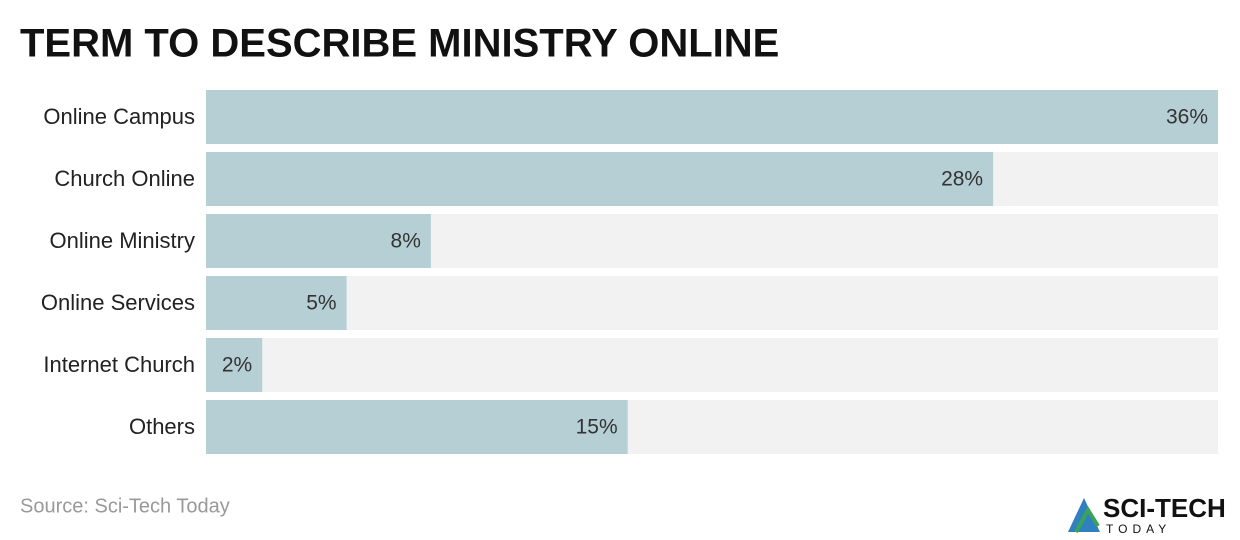 The width and height of the screenshot is (1240, 540). I want to click on logo-icon-line, so click(1087, 519).